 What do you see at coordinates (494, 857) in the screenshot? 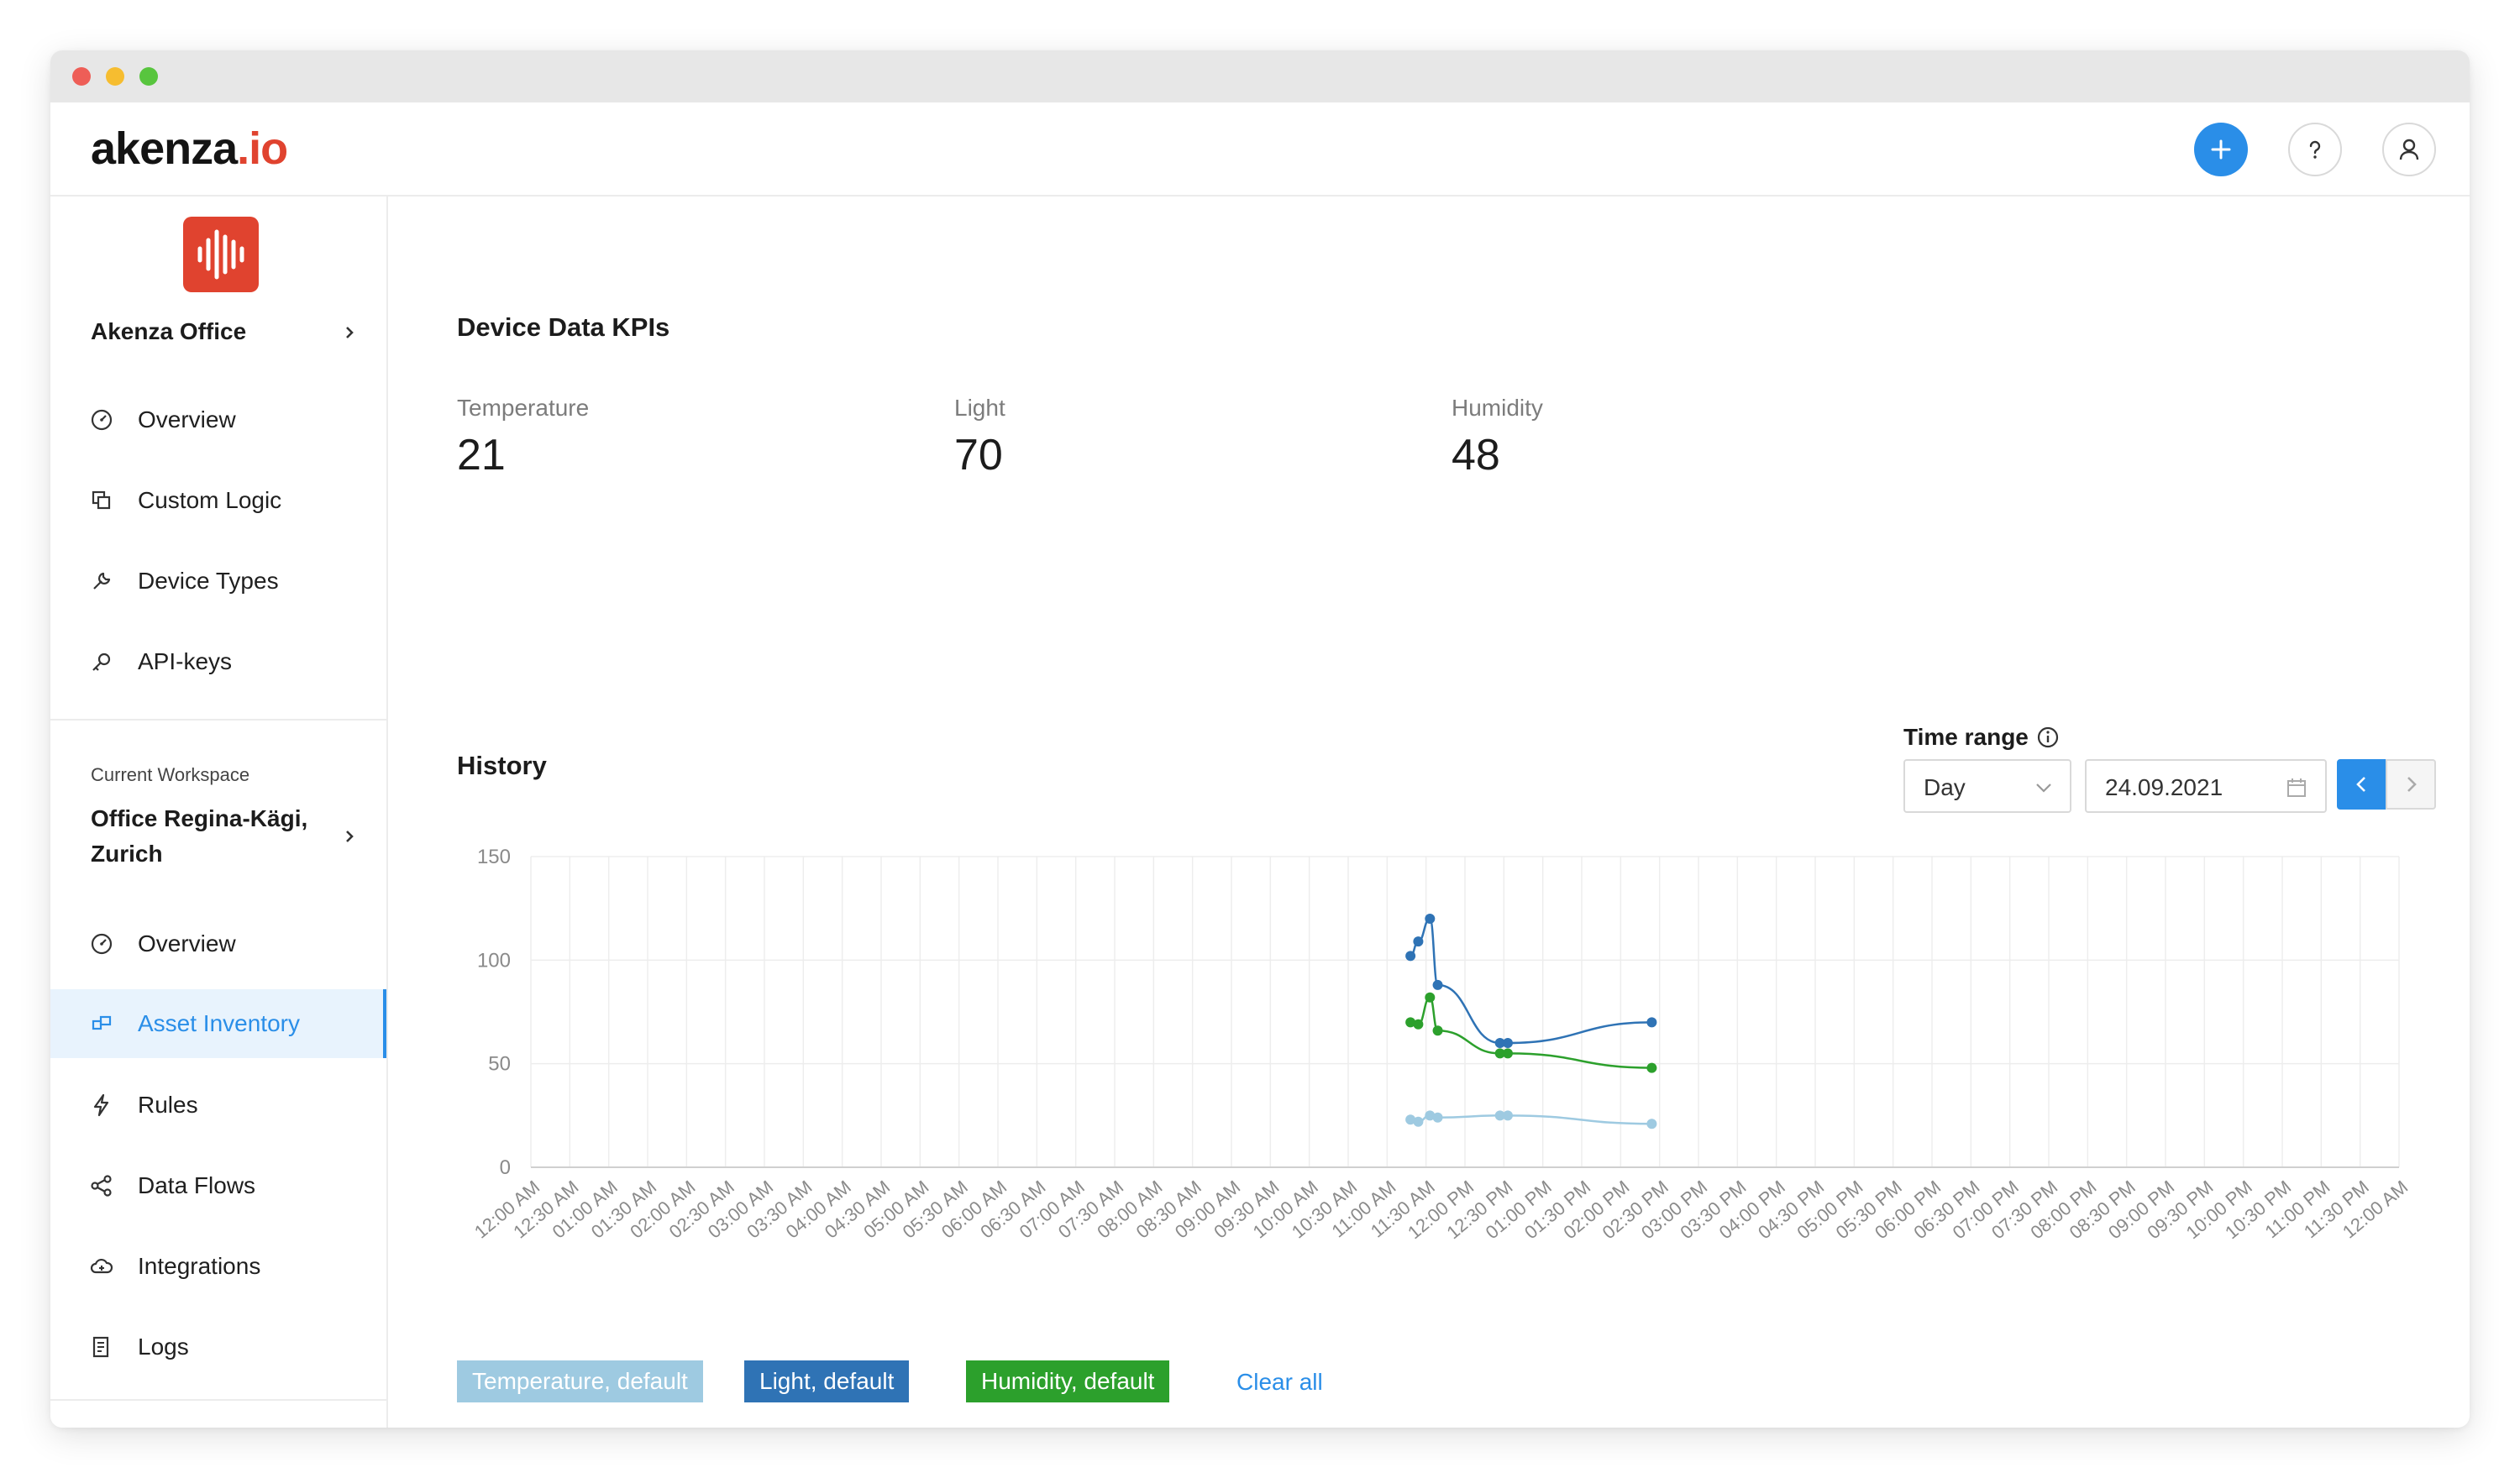
I see `y-tick-label: 150` at bounding box center [494, 857].